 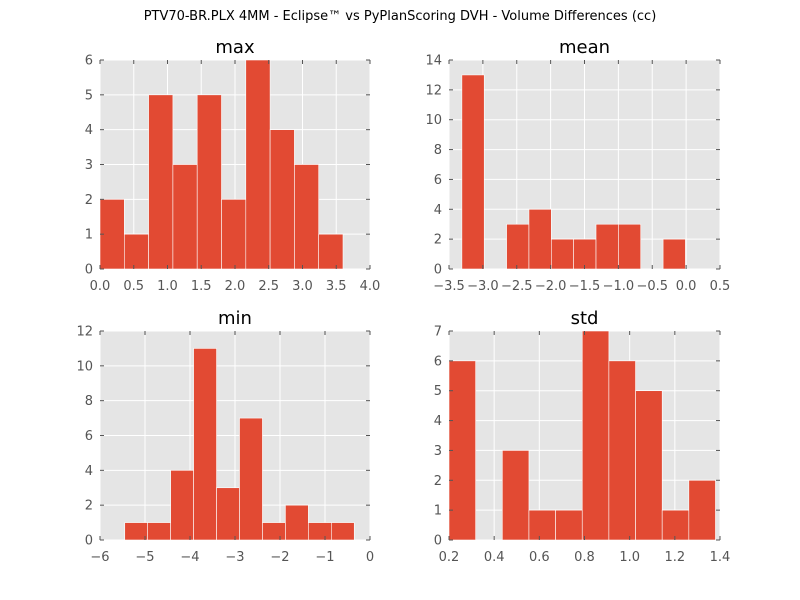 What do you see at coordinates (234, 557) in the screenshot?
I see `x-tick-label: −3` at bounding box center [234, 557].